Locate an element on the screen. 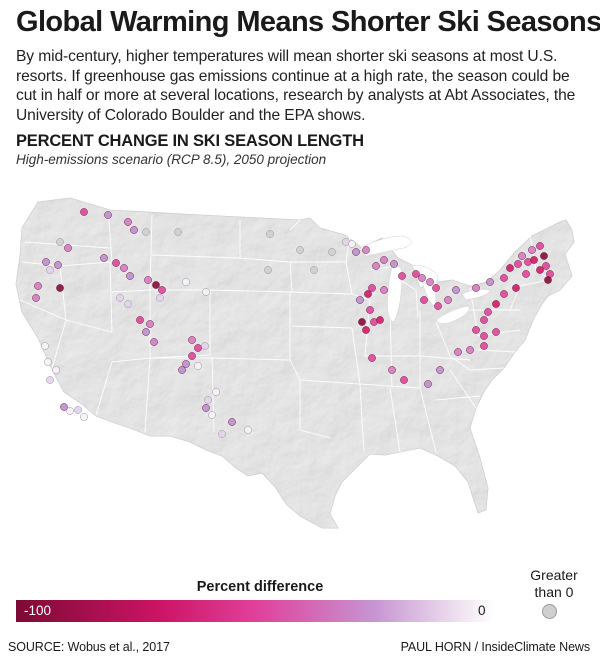  legend-color-scale is located at coordinates (255, 611).